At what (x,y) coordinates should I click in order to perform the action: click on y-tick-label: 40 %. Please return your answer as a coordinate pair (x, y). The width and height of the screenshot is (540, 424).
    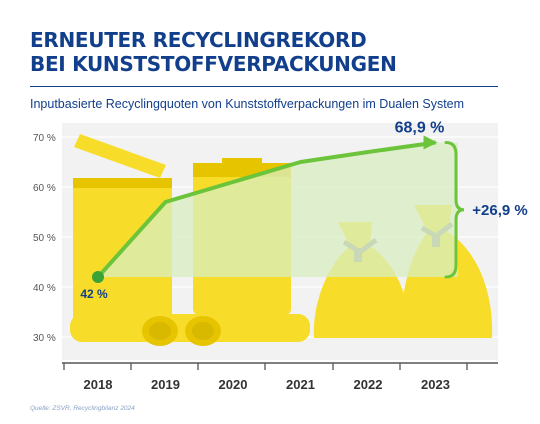
    Looking at the image, I should click on (44, 288).